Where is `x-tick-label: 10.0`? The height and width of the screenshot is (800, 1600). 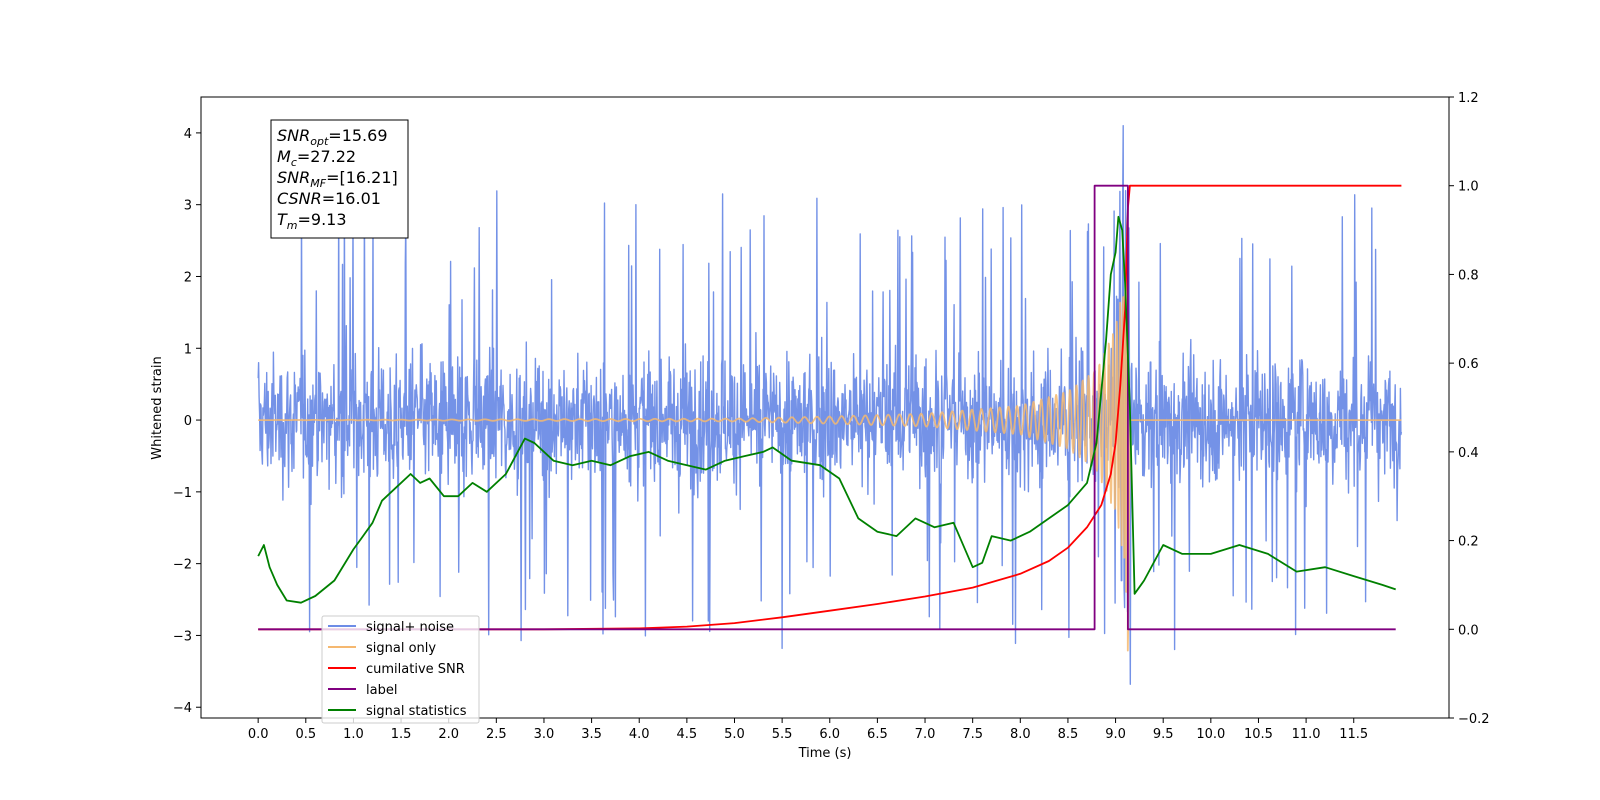
x-tick-label: 10.0 is located at coordinates (1210, 734).